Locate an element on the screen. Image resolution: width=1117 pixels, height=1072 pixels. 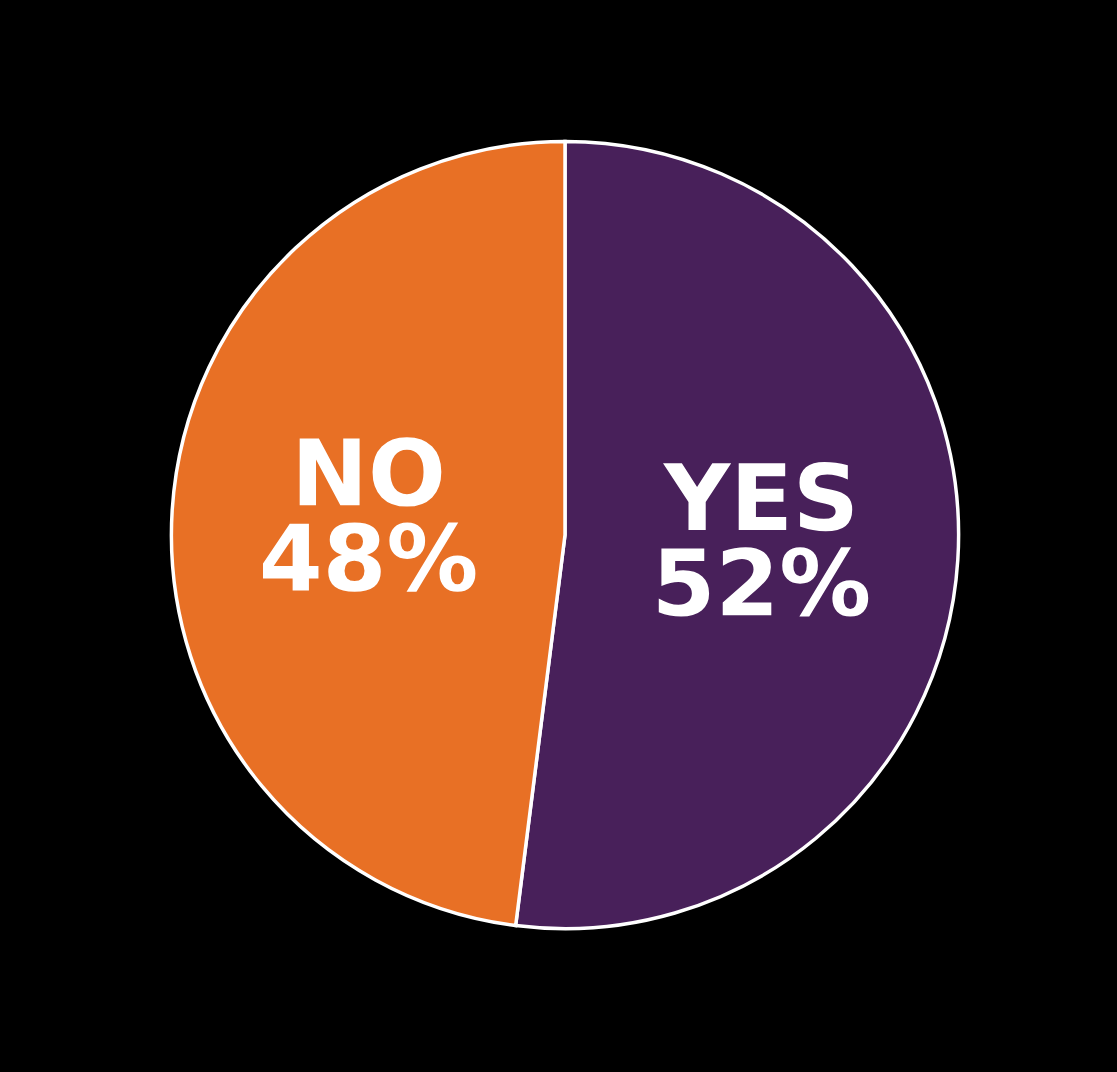
slice-label: YES is located at coordinates (758, 497).